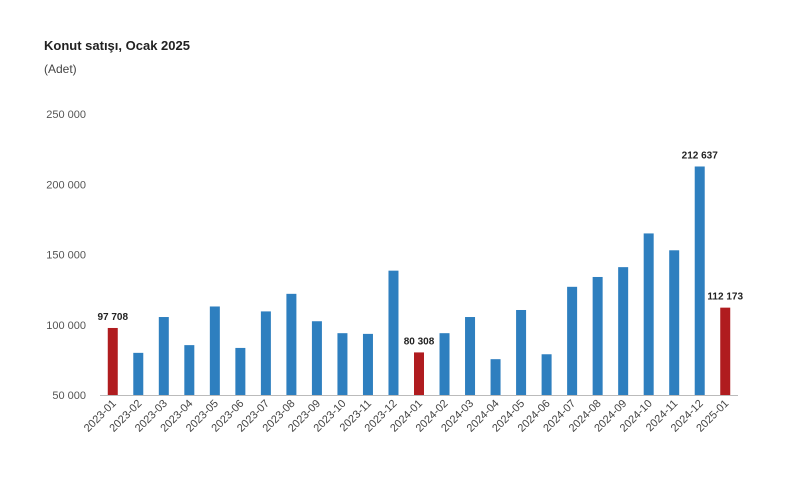  What do you see at coordinates (725, 297) in the screenshot?
I see `data-label-2025-01: 112 173` at bounding box center [725, 297].